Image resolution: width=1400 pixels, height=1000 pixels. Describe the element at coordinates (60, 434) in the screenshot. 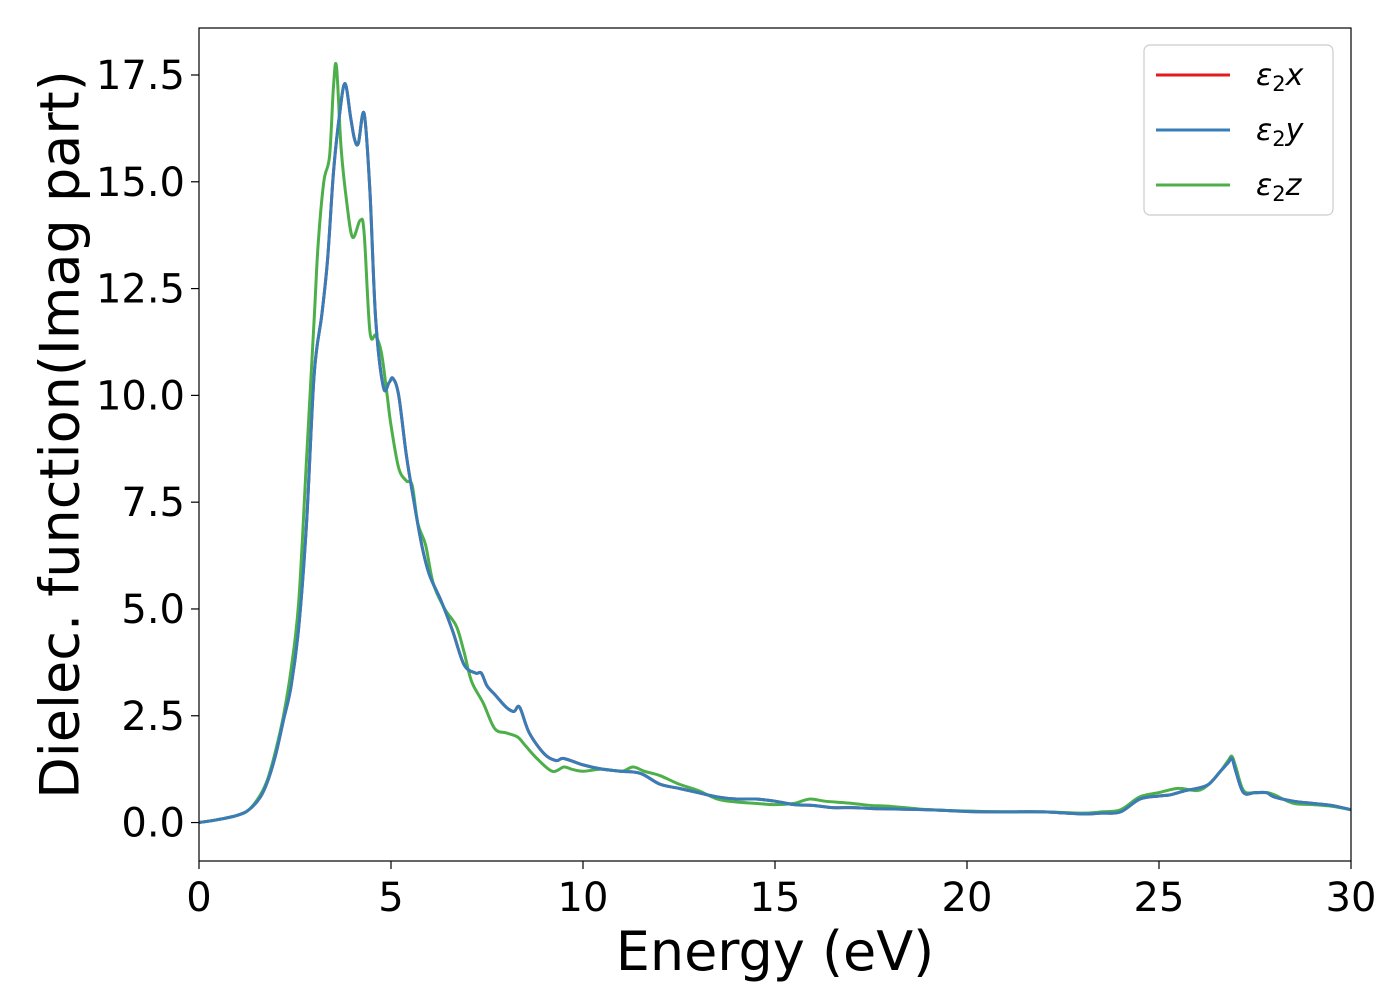

I see `y-axis-title: Dielec. function(Imag part)` at that location.